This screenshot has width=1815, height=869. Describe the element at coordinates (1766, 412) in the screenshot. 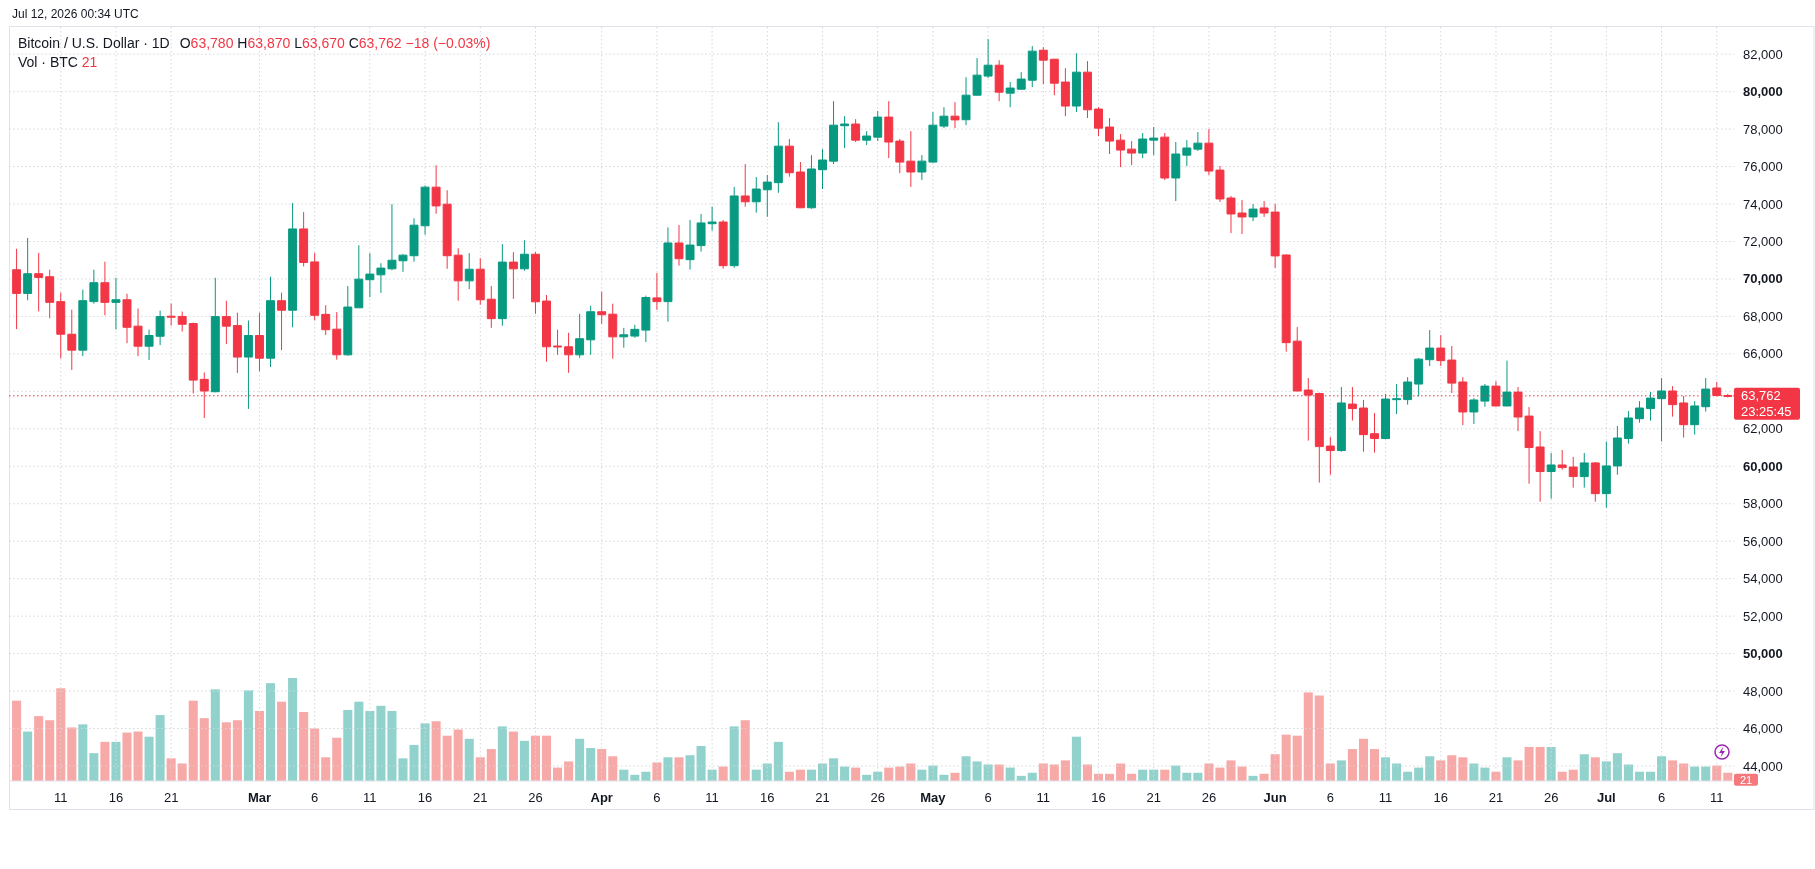

I see `text: 23:25:45` at that location.